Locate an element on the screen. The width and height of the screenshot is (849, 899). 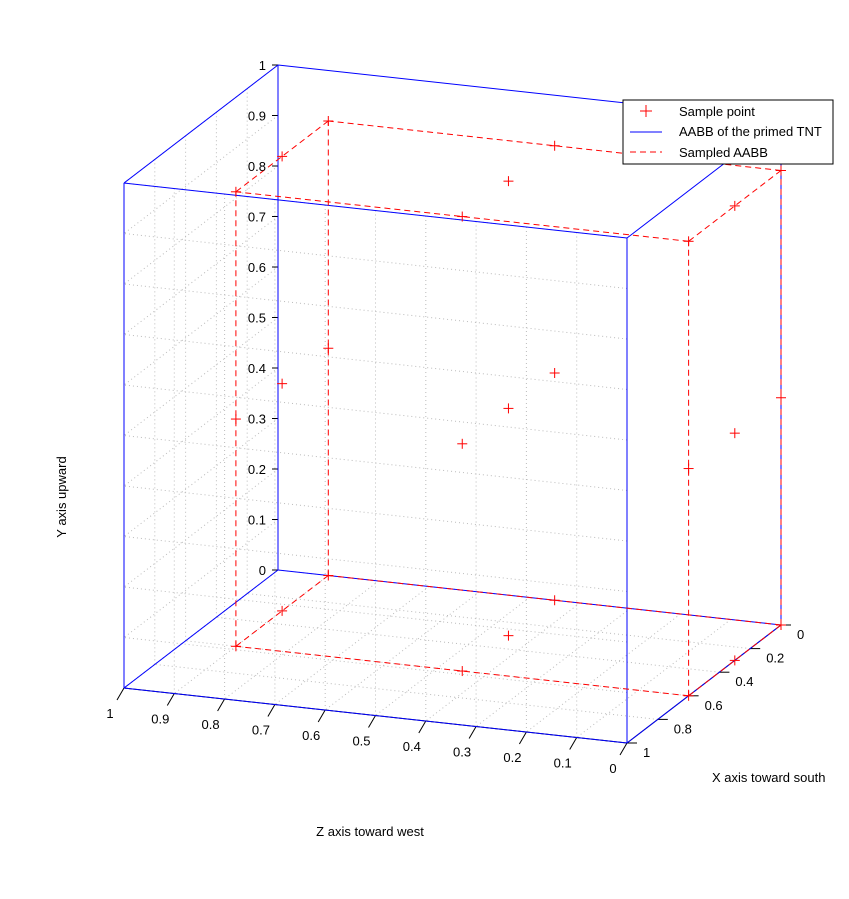
legend-label-sampled-aabb: Sampled AABB is located at coordinates (723, 152).